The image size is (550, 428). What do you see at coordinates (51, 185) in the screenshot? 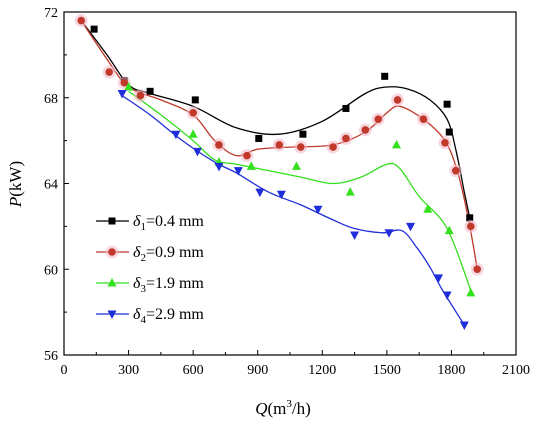
I see `y-tick-label: 64` at bounding box center [51, 185].